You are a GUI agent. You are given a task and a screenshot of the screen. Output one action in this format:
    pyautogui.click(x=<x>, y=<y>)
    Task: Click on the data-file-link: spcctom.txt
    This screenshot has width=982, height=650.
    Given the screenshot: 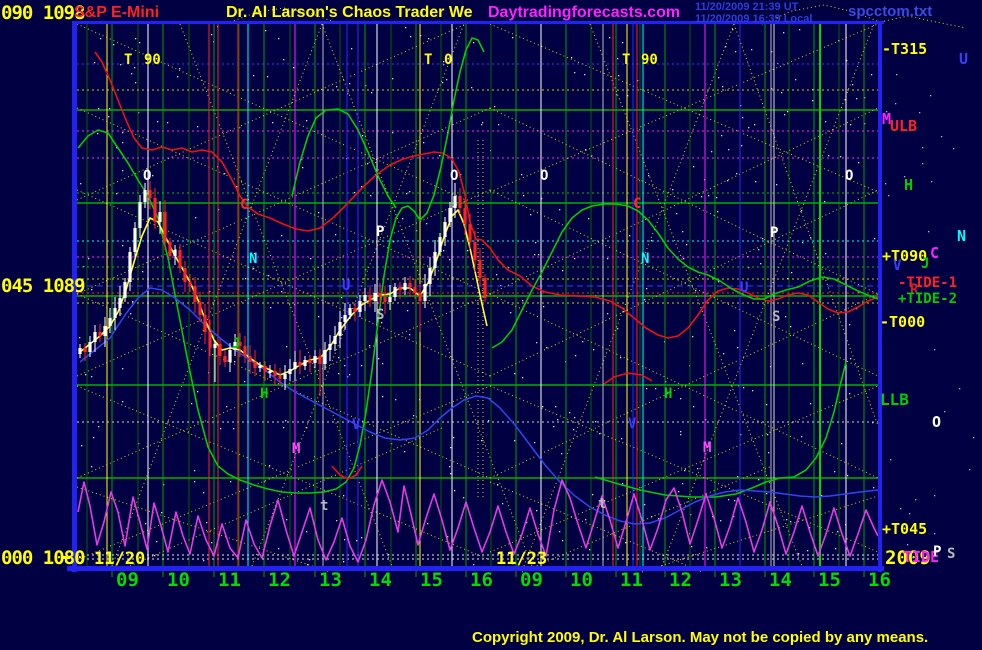 What is the action you would take?
    pyautogui.click(x=890, y=11)
    